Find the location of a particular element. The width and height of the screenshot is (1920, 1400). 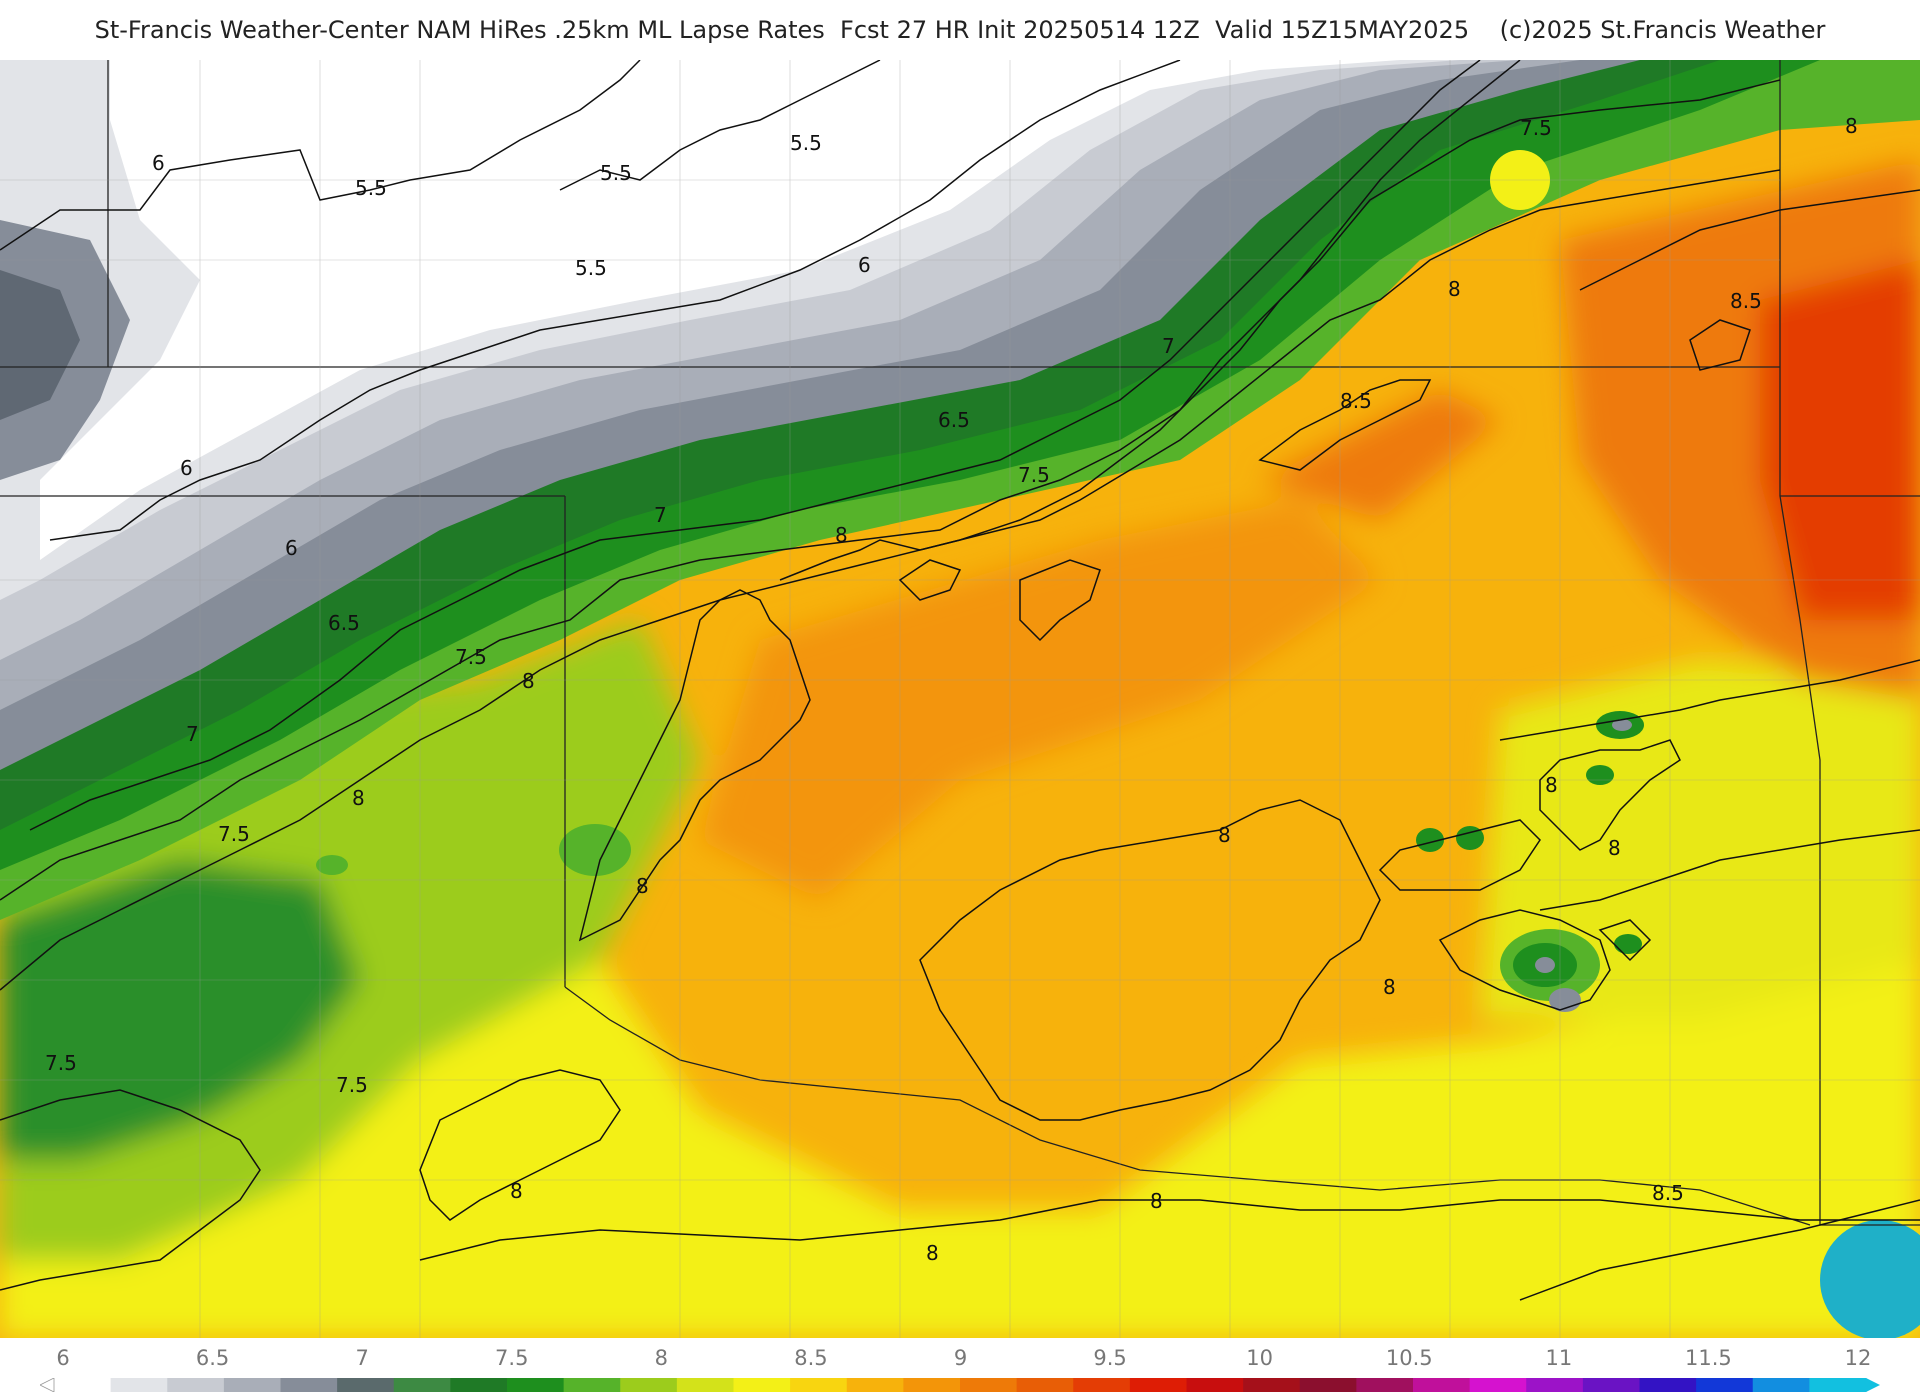

legend-tick-label: 7.5 is located at coordinates (512, 1358).